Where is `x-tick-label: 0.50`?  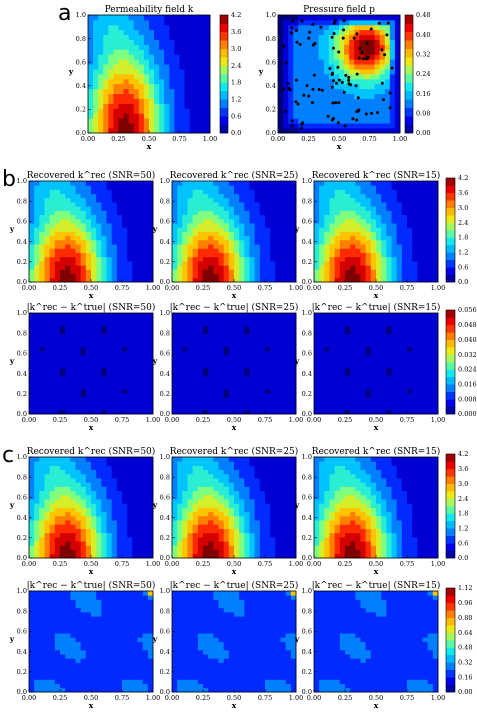
x-tick-label: 0.50 is located at coordinates (339, 139).